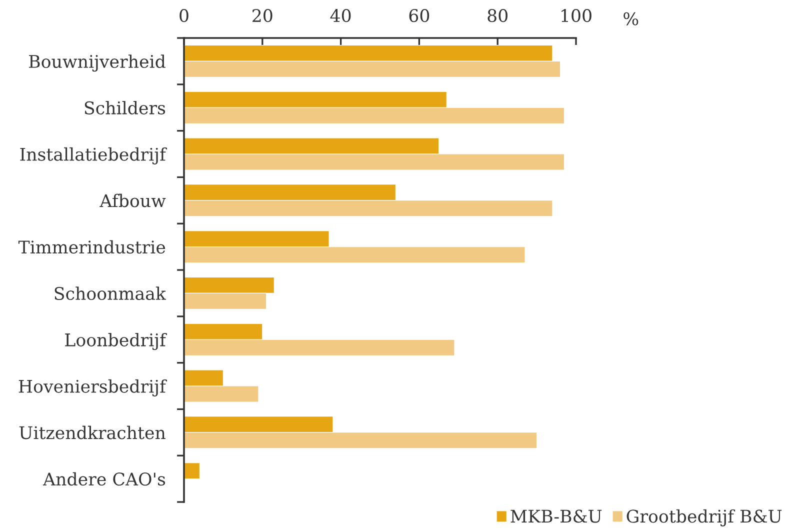  What do you see at coordinates (97, 63) in the screenshot?
I see `y-tick-label: Bouwnijverheid` at bounding box center [97, 63].